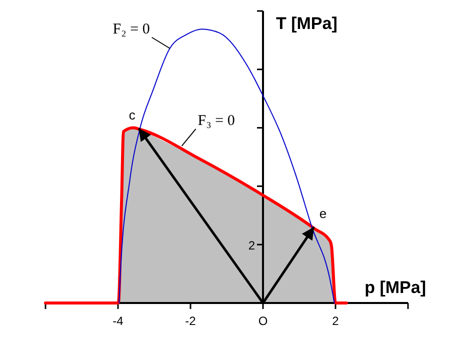 Image resolution: width=457 pixels, height=355 pixels. I want to click on x-tick-label: O, so click(263, 321).